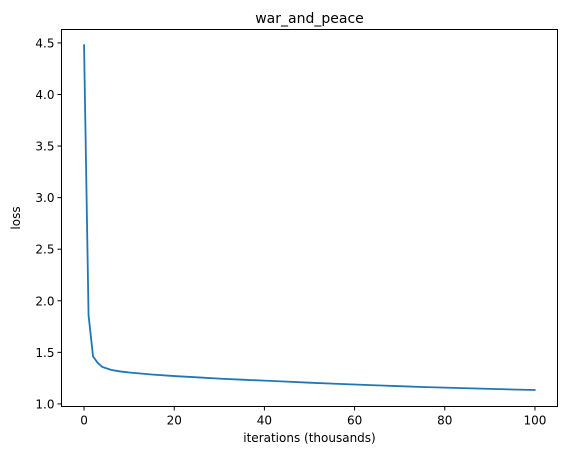  What do you see at coordinates (535, 421) in the screenshot?
I see `x-tick-label: 100` at bounding box center [535, 421].